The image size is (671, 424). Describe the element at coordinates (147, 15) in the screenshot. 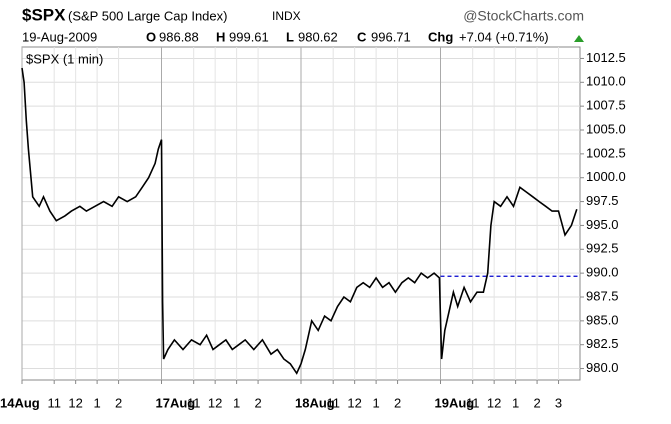

I see `index-name: (S&P 500 Large Cap Index)` at that location.